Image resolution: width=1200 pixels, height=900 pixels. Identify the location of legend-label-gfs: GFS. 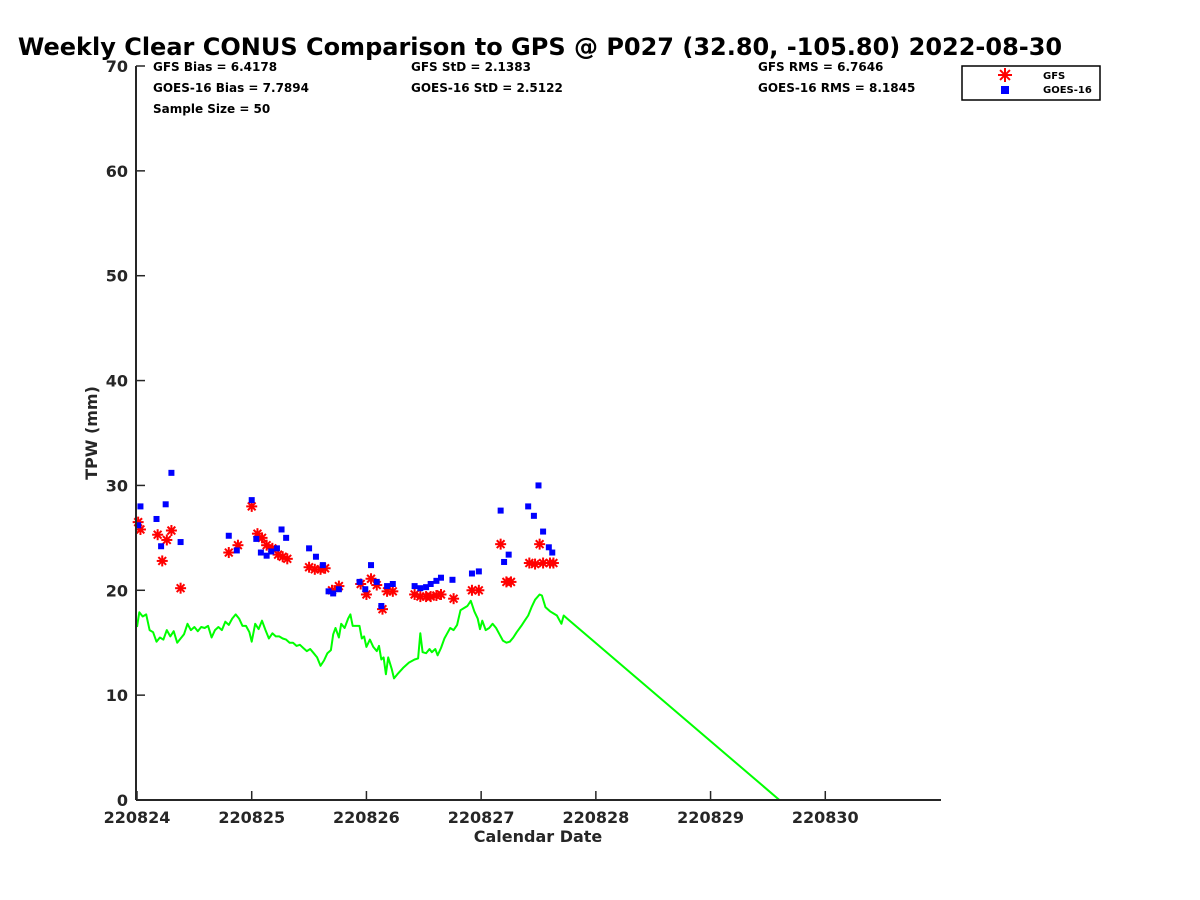
(1054, 76).